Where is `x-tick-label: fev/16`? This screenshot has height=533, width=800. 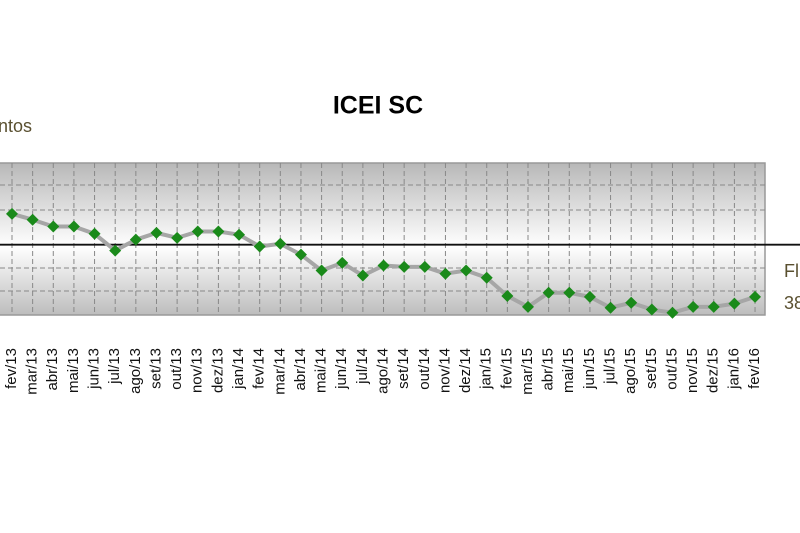
x-tick-label: fev/16 is located at coordinates (754, 368).